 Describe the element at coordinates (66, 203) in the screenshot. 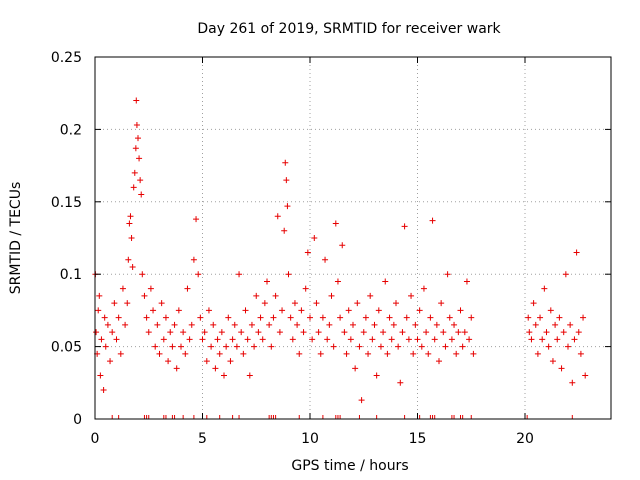

I see `y-tick-label: 0.15` at that location.